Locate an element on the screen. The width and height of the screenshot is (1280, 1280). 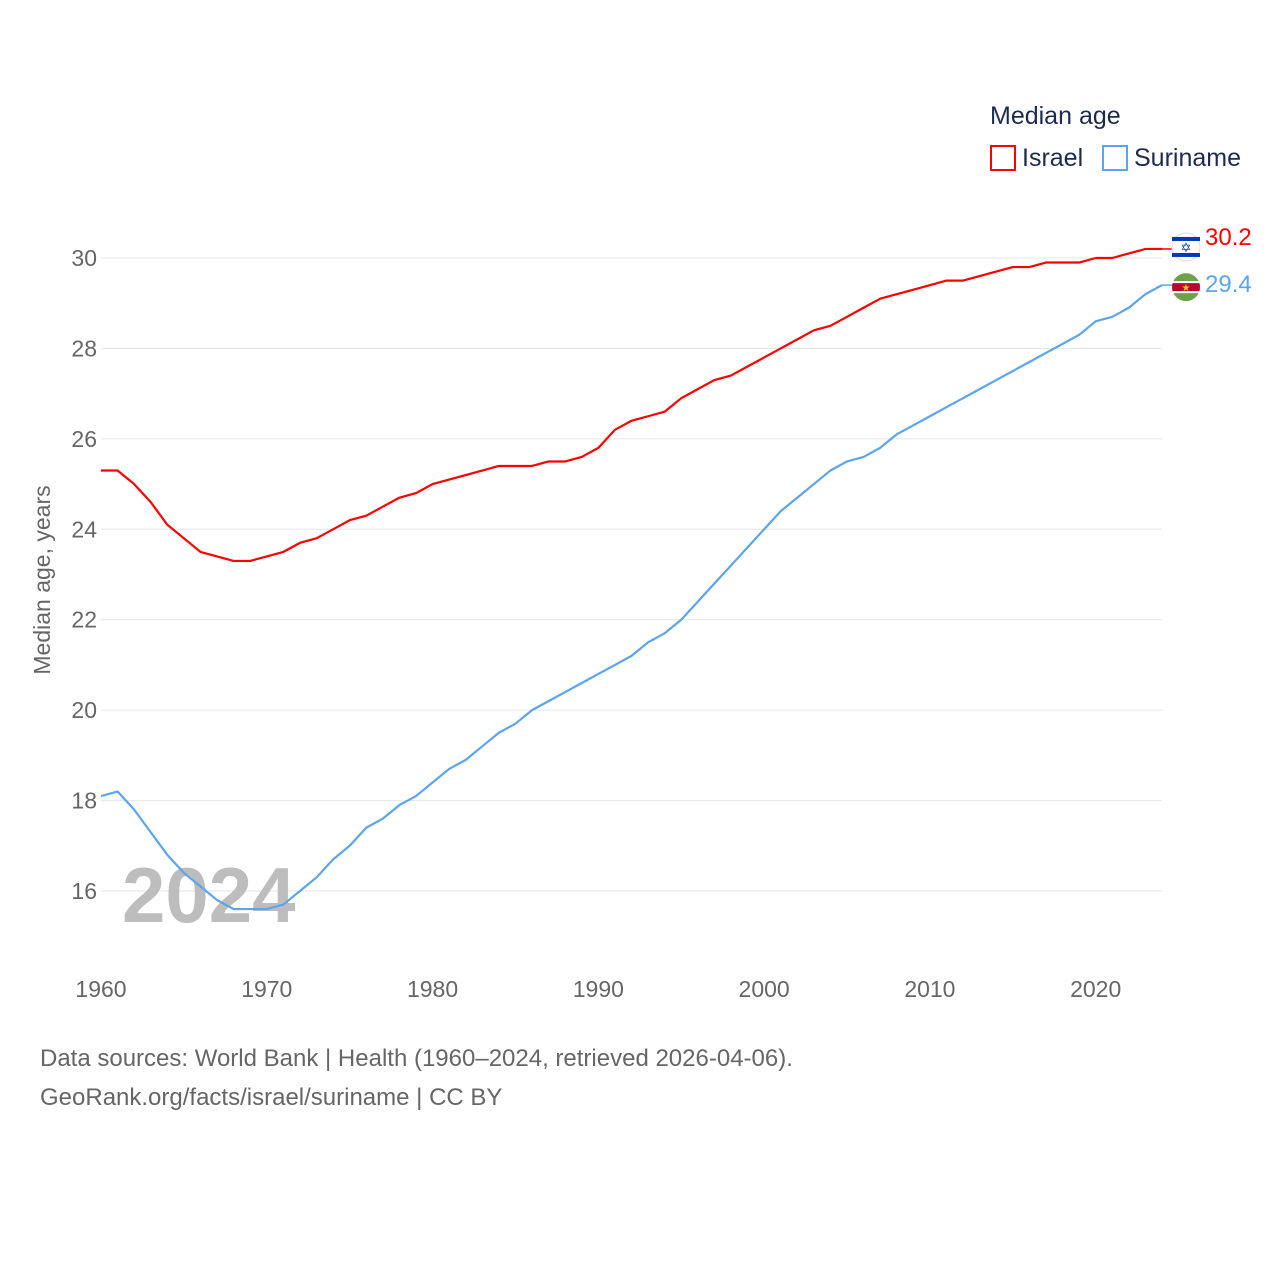
x-tick-label: 2010 is located at coordinates (929, 989).